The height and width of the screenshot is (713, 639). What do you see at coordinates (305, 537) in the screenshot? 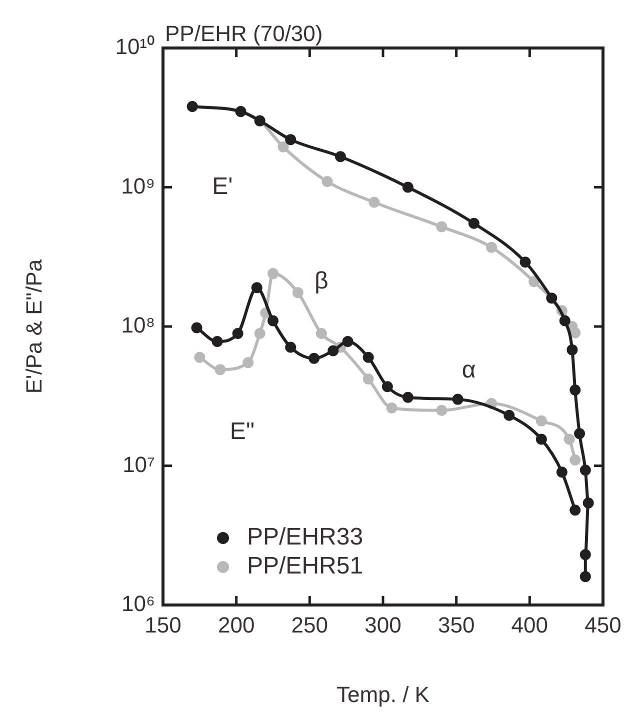
I see `legend-label: PP/EHR33` at bounding box center [305, 537].